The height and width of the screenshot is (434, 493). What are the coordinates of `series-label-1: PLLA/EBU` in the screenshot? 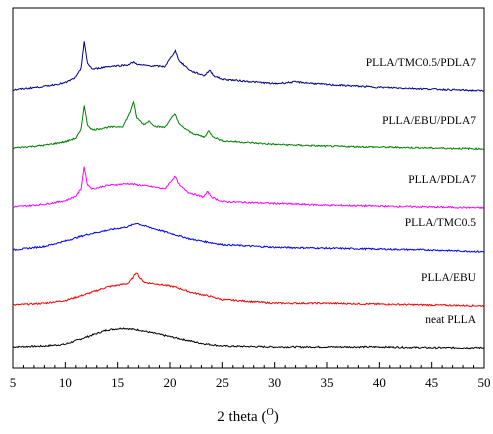 It's located at (449, 278).